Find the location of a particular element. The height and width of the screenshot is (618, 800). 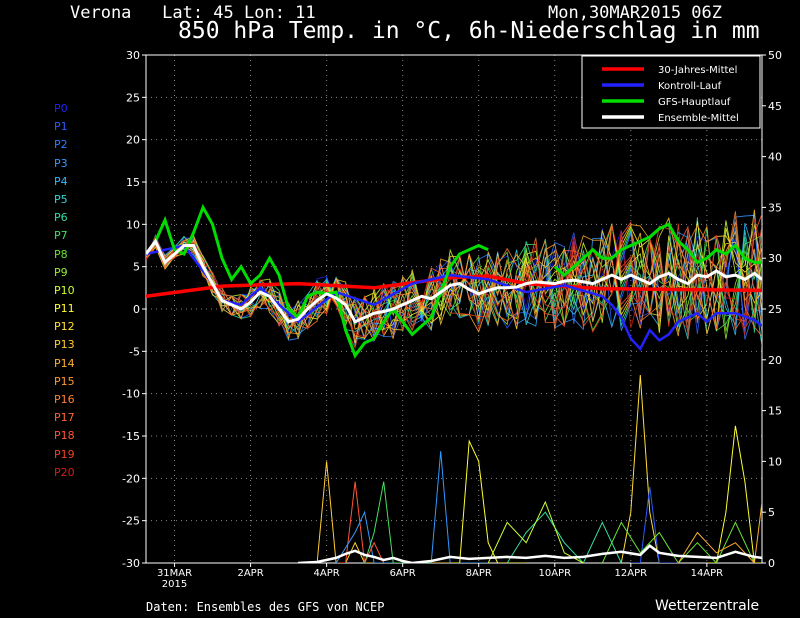

member-label-p11: P11 is located at coordinates (64, 309).